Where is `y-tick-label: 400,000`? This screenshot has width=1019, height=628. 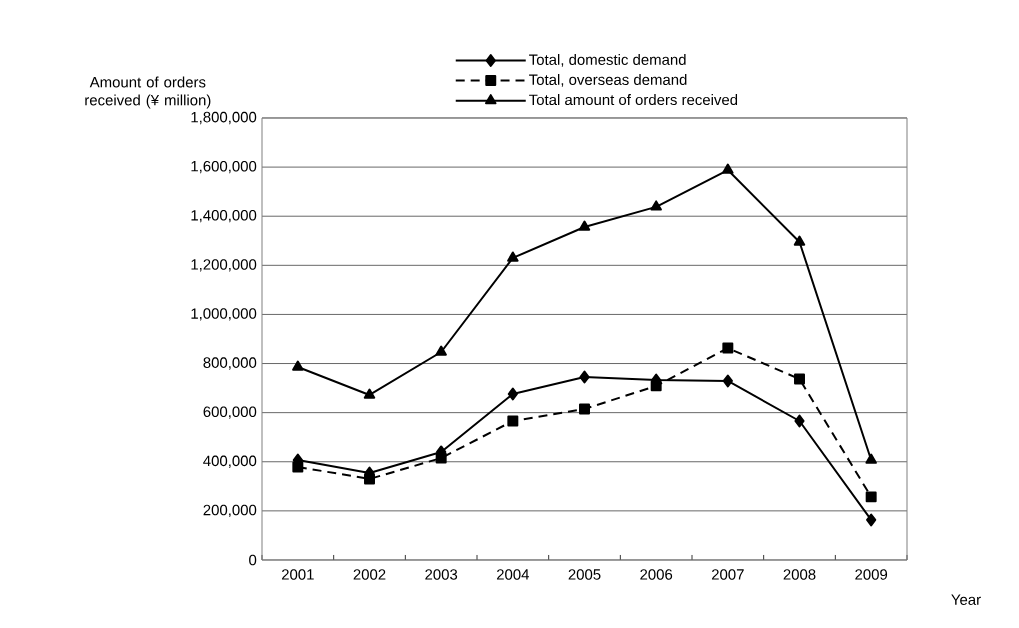
y-tick-label: 400,000 is located at coordinates (230, 461).